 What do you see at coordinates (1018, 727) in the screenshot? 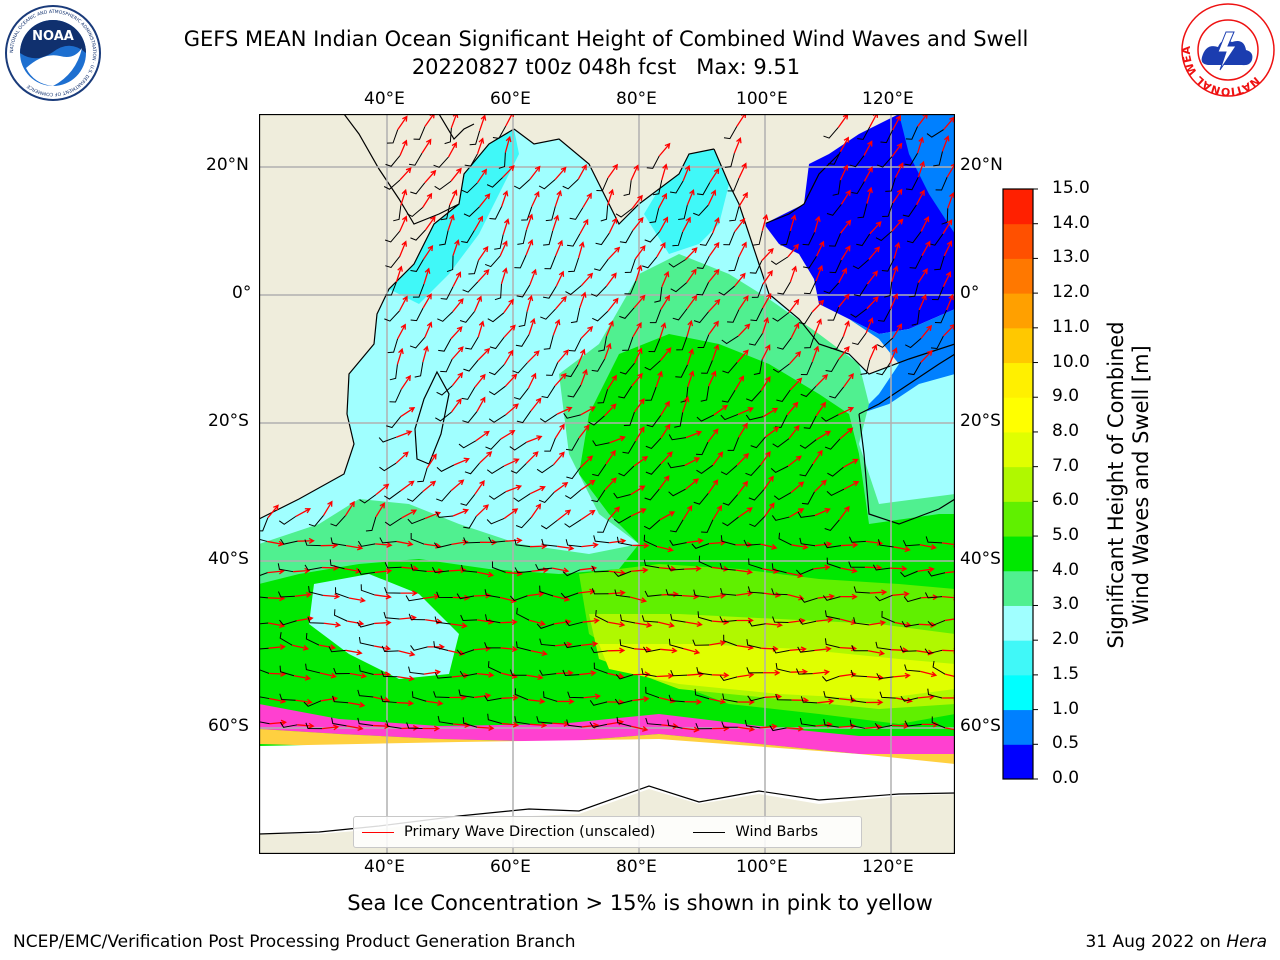
I see `colorbar-swatch` at bounding box center [1018, 727].